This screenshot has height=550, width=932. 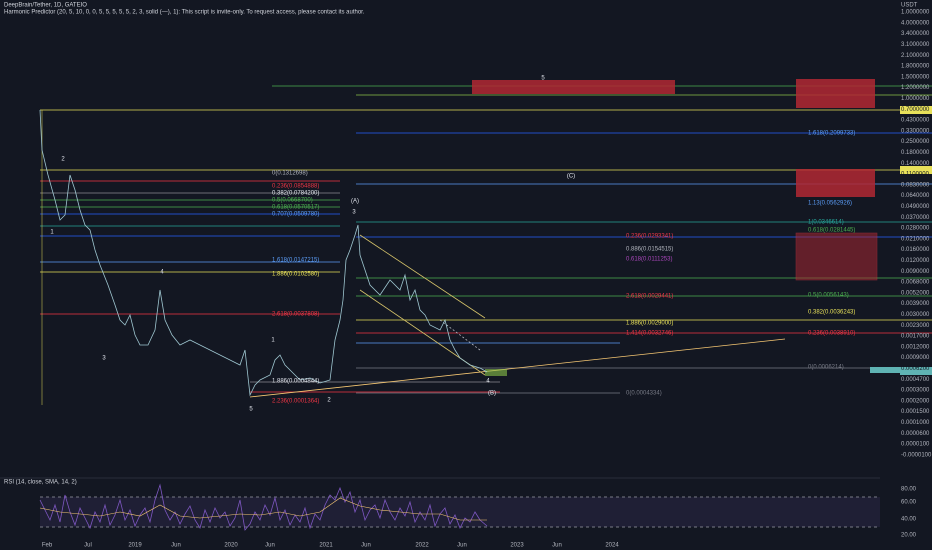 I want to click on price-label: 0.0280000, so click(x=915, y=229).